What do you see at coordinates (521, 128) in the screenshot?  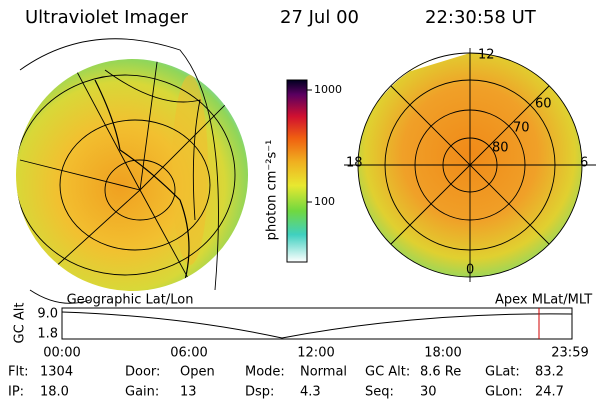 I see `mlat-label: 70` at bounding box center [521, 128].